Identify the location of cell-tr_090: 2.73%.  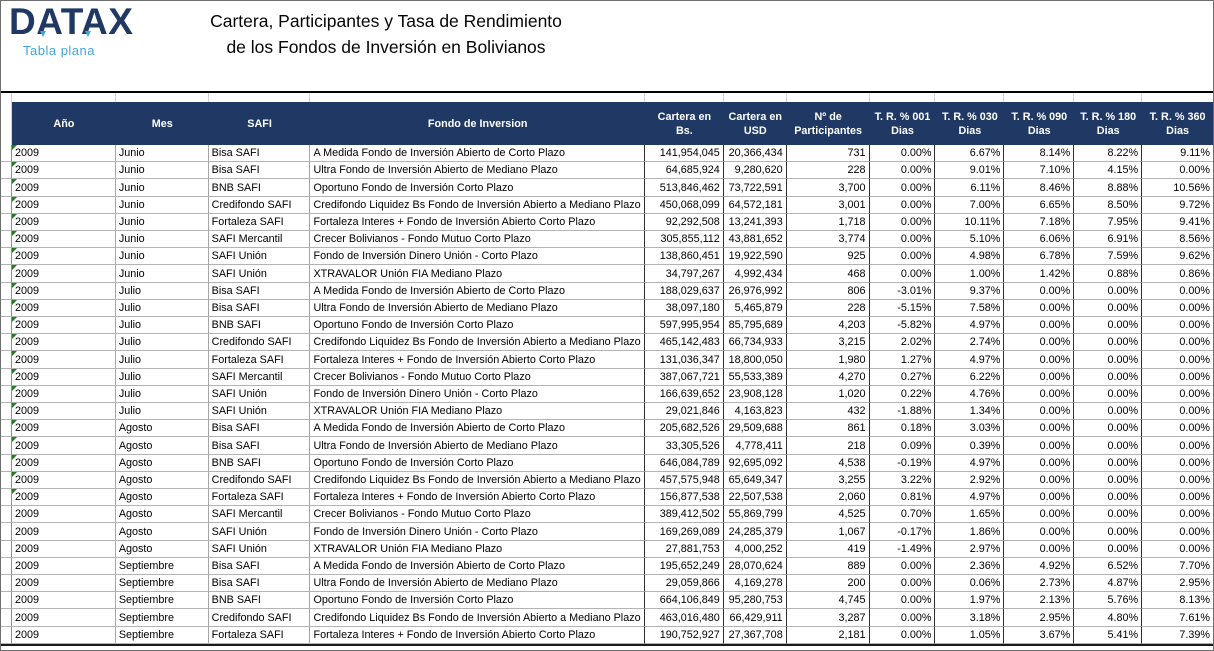
(1039, 584).